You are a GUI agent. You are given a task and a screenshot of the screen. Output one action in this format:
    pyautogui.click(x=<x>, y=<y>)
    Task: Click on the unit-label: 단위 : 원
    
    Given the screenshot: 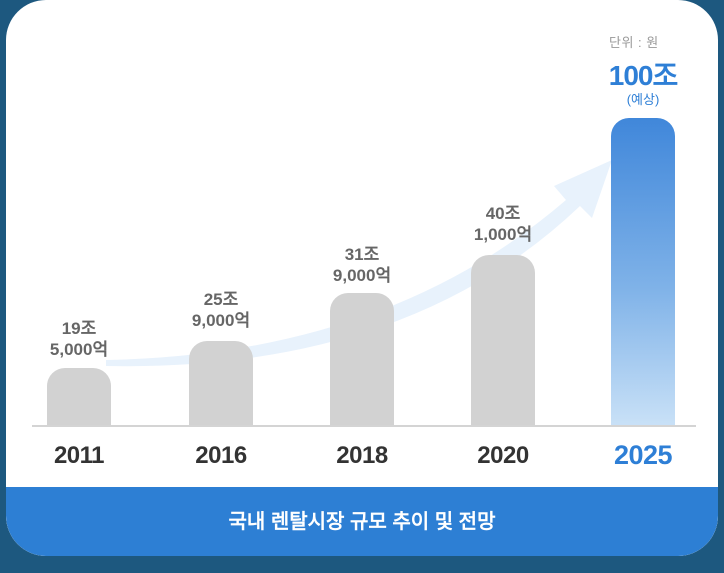 What is the action you would take?
    pyautogui.click(x=634, y=42)
    